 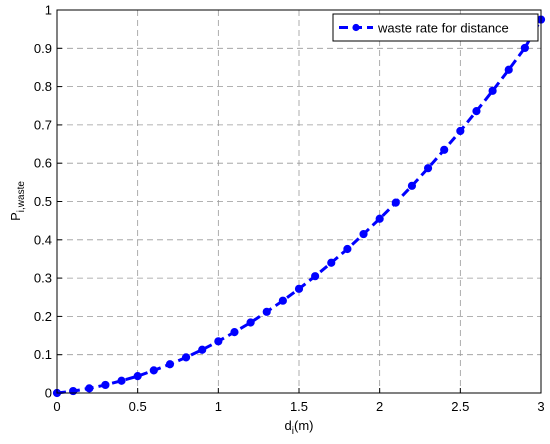 What do you see at coordinates (43, 354) in the screenshot?
I see `y-tick-label: 0.1` at bounding box center [43, 354].